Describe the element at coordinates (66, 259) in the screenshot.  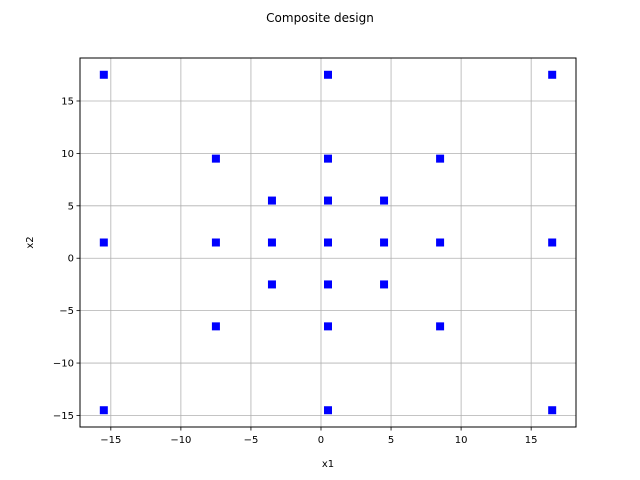
I see `y-axis-ticks: −15 −10 −5 0 5 10 15` at that location.